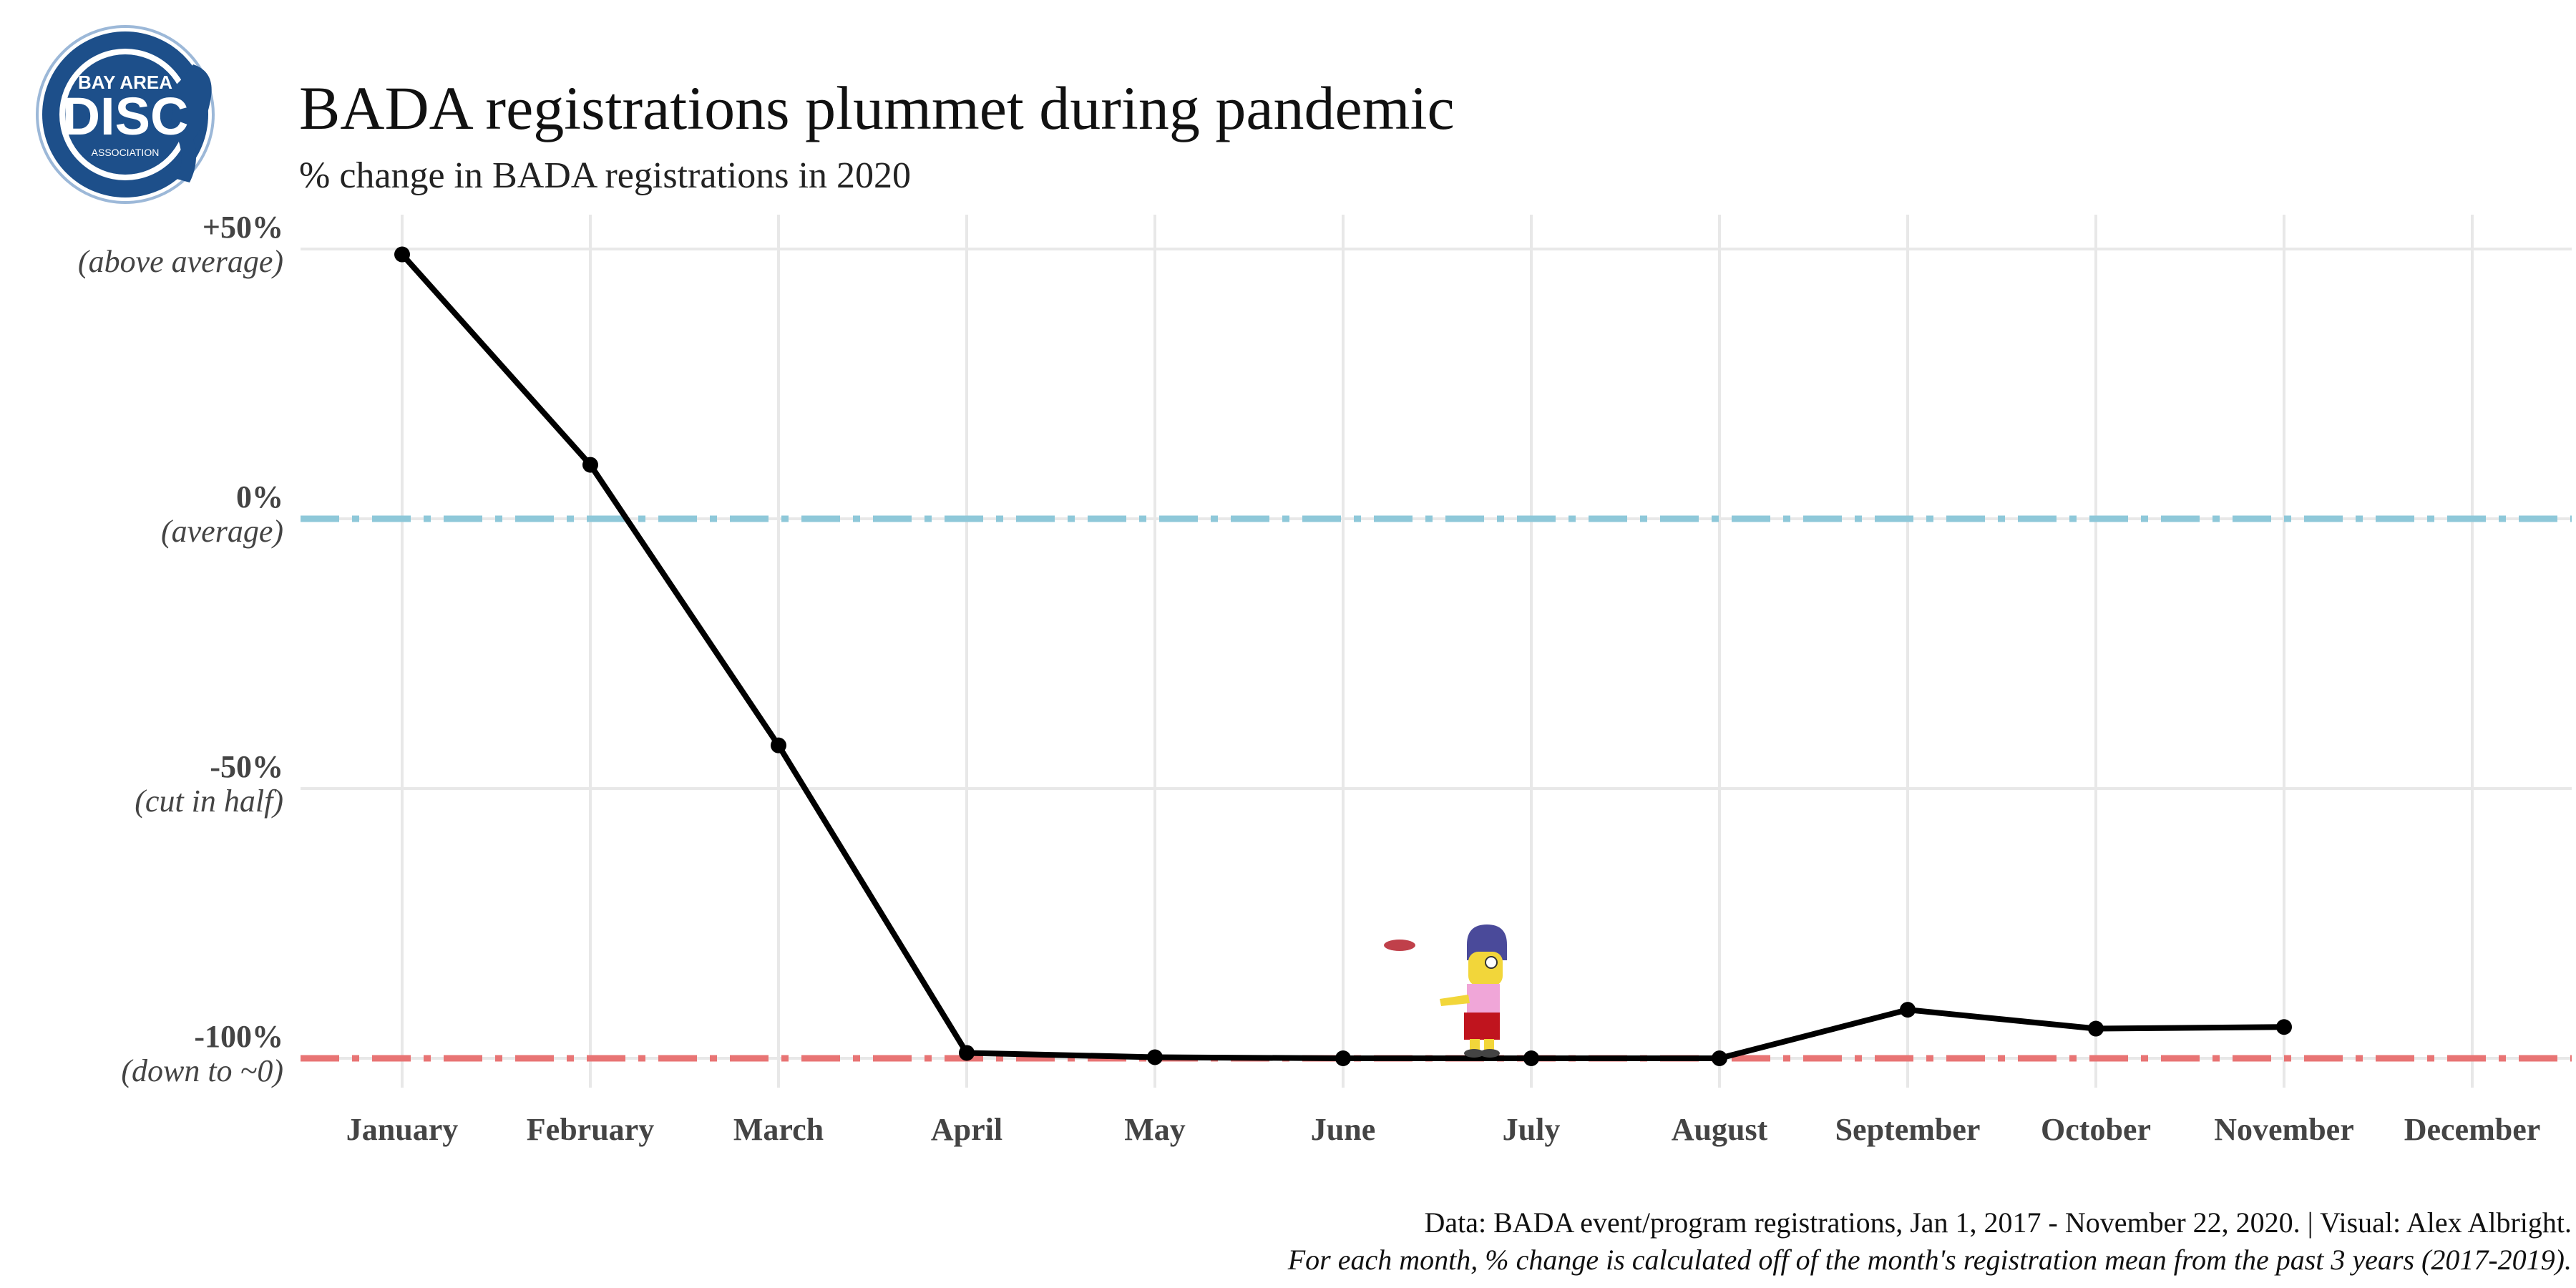  I want to click on data-point-november, so click(2284, 1027).